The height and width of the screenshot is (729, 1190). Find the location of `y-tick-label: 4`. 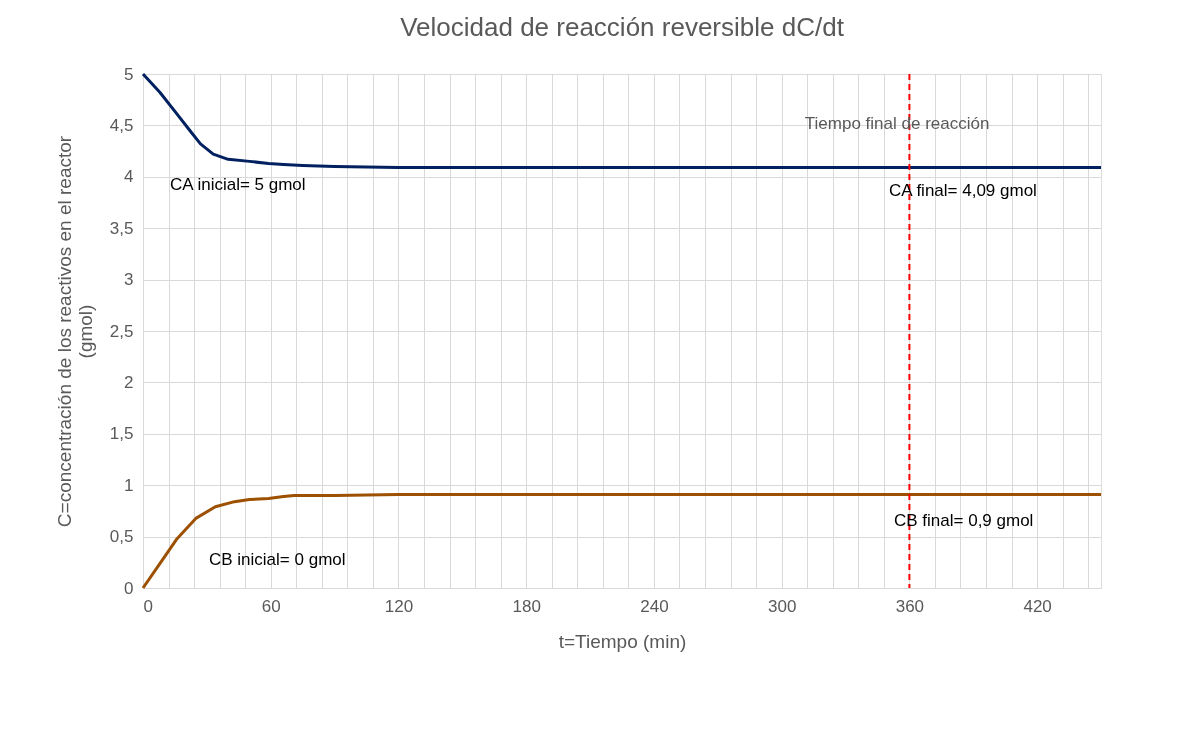

y-tick-label: 4 is located at coordinates (129, 177).